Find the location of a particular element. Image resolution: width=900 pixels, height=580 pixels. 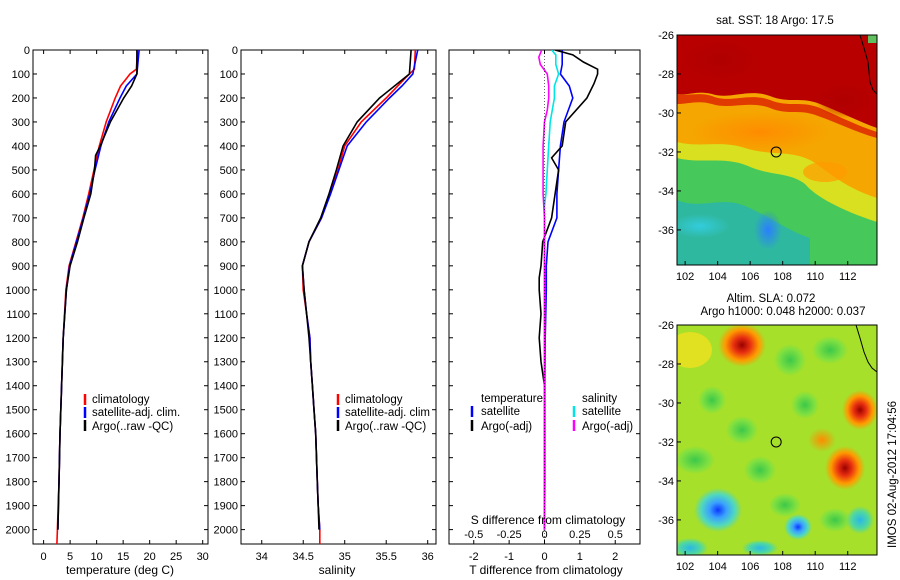

salinity-xlabel: salinity is located at coordinates (337, 570).